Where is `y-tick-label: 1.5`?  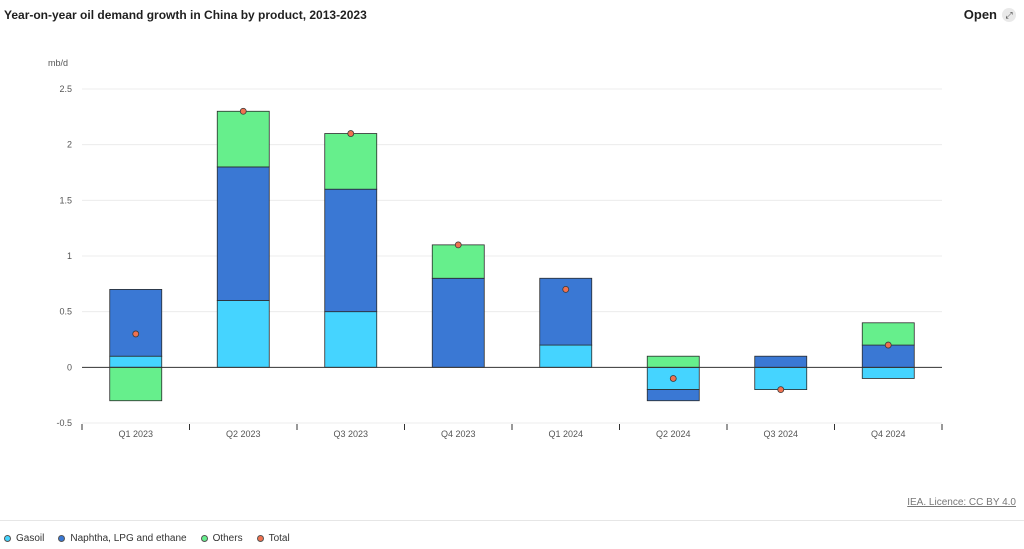
y-tick-label: 1.5 is located at coordinates (65, 200).